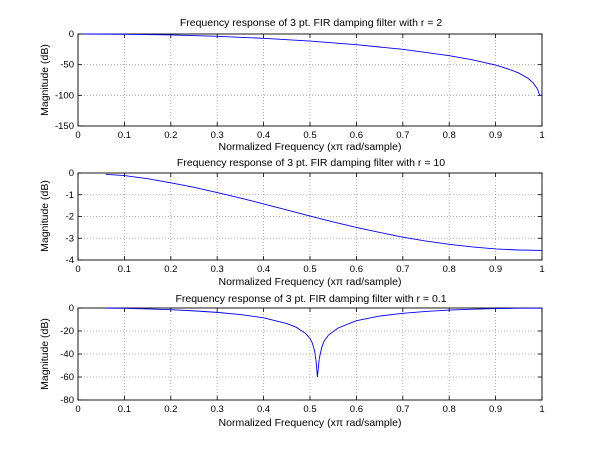 This screenshot has width=599, height=450. I want to click on subplot-r10-xtick-label: 0.6, so click(356, 269).